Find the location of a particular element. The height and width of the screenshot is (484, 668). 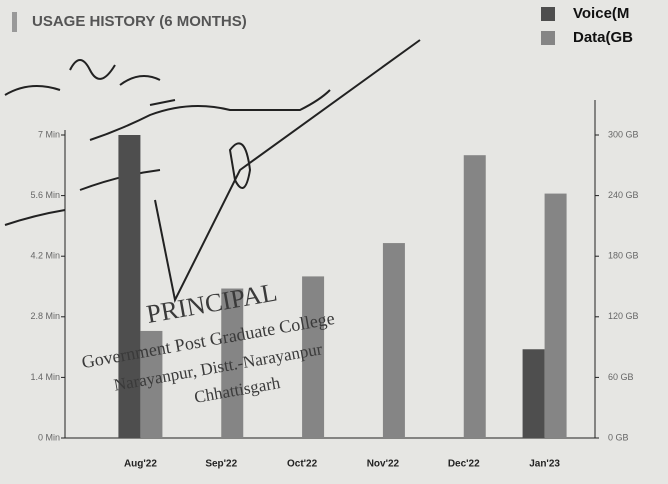

y2-tick-label: 300 GB is located at coordinates (623, 134).